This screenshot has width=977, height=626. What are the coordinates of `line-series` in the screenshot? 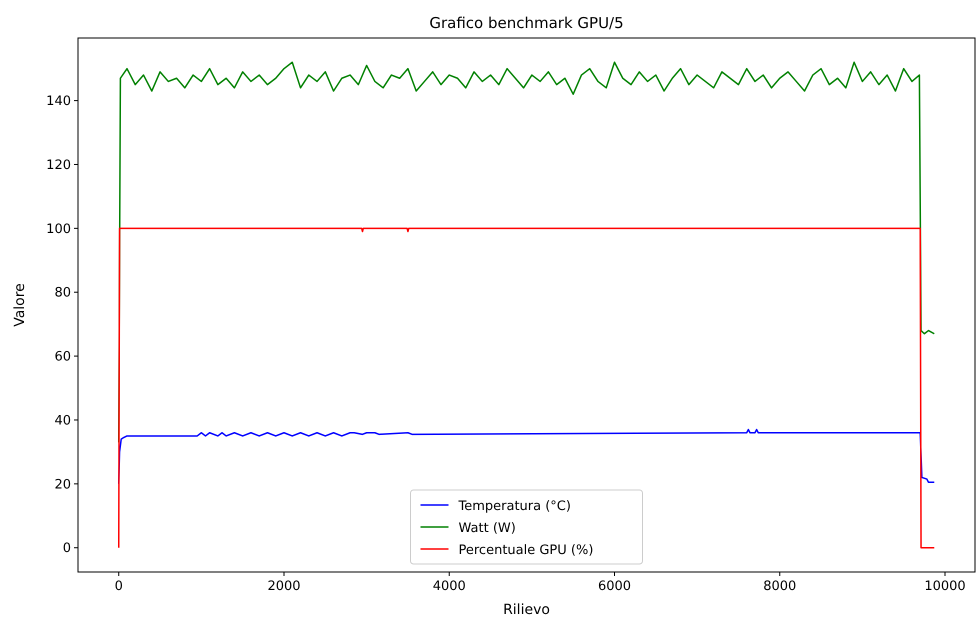 It's located at (527, 456).